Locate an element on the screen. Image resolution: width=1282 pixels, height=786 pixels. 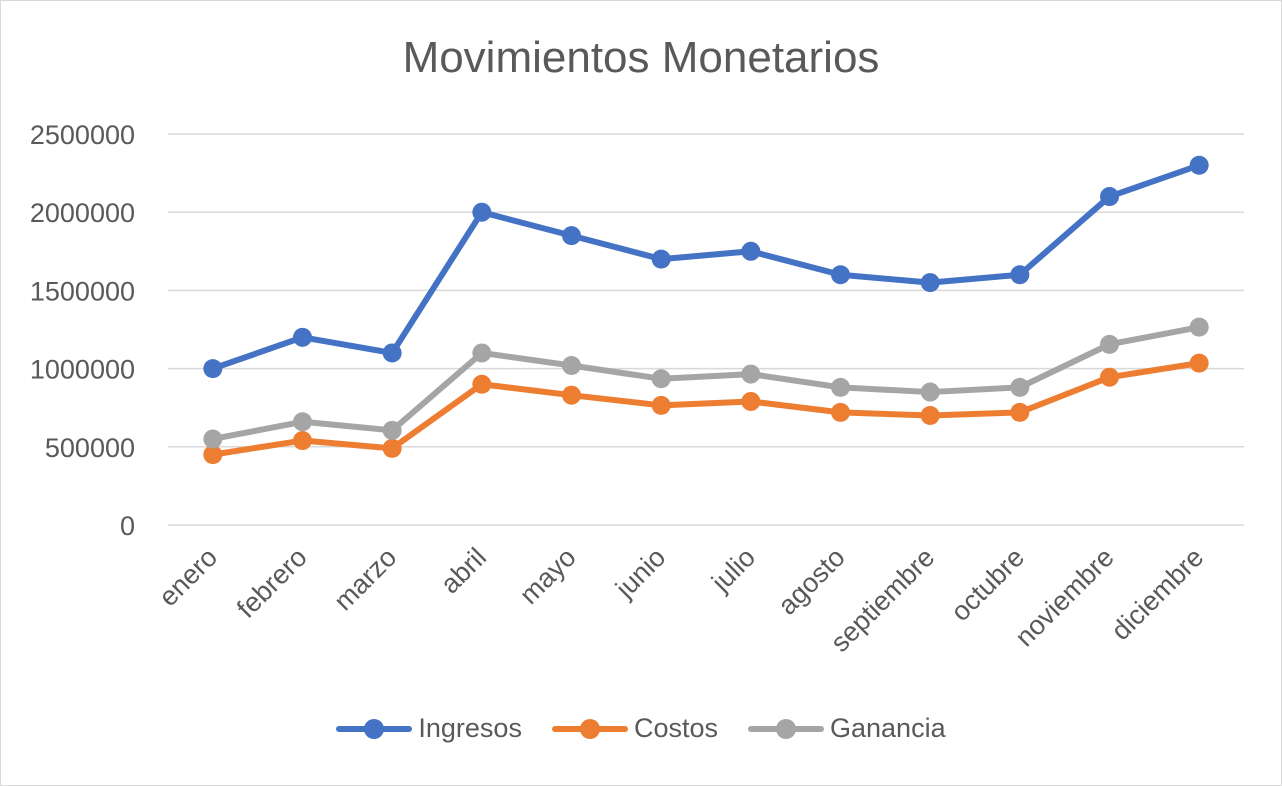
legend-label: Ingresos is located at coordinates (470, 728).